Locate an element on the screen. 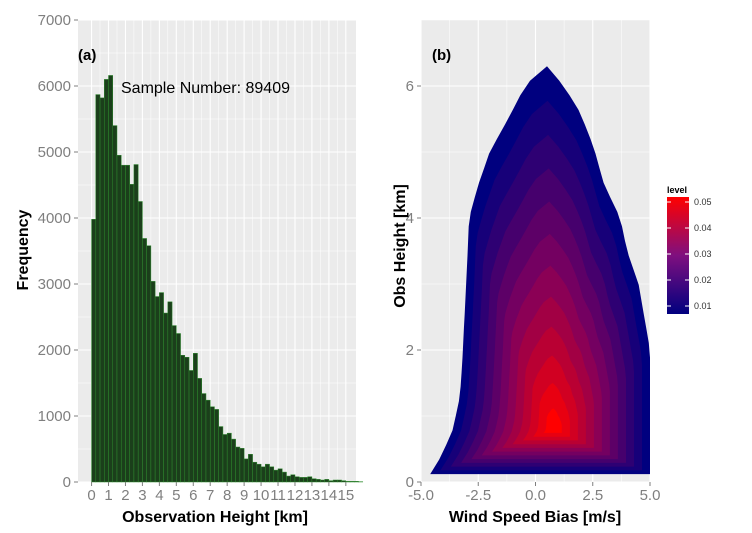 This screenshot has height=533, width=752. x-tick-label: 12 is located at coordinates (295, 495).